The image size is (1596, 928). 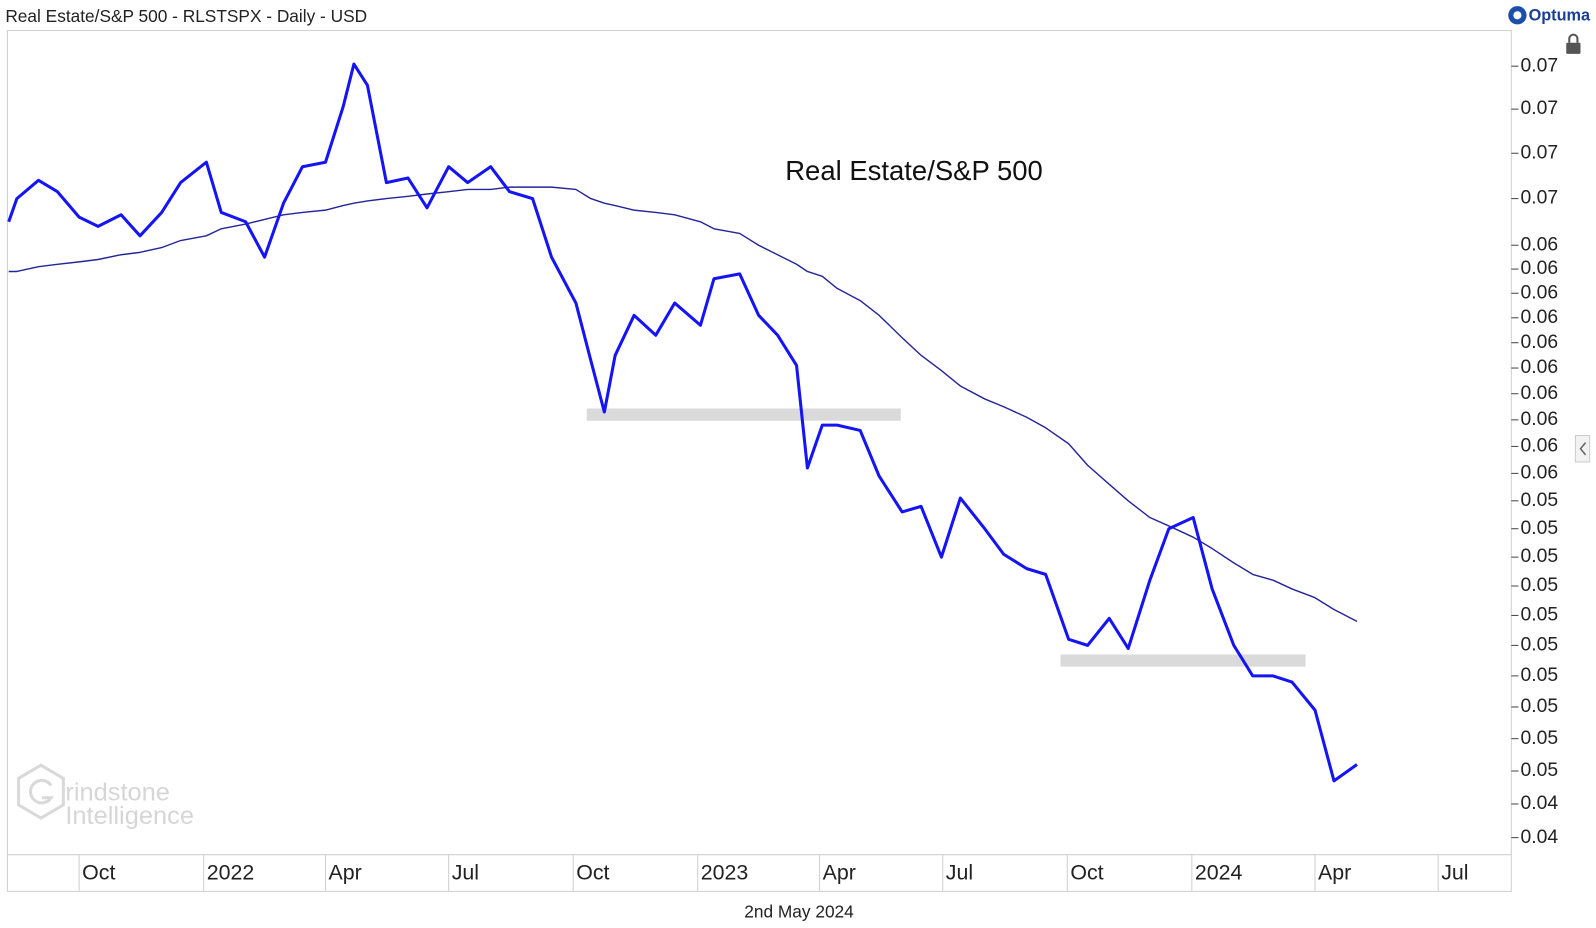 I want to click on collapse-box, so click(x=1582, y=449).